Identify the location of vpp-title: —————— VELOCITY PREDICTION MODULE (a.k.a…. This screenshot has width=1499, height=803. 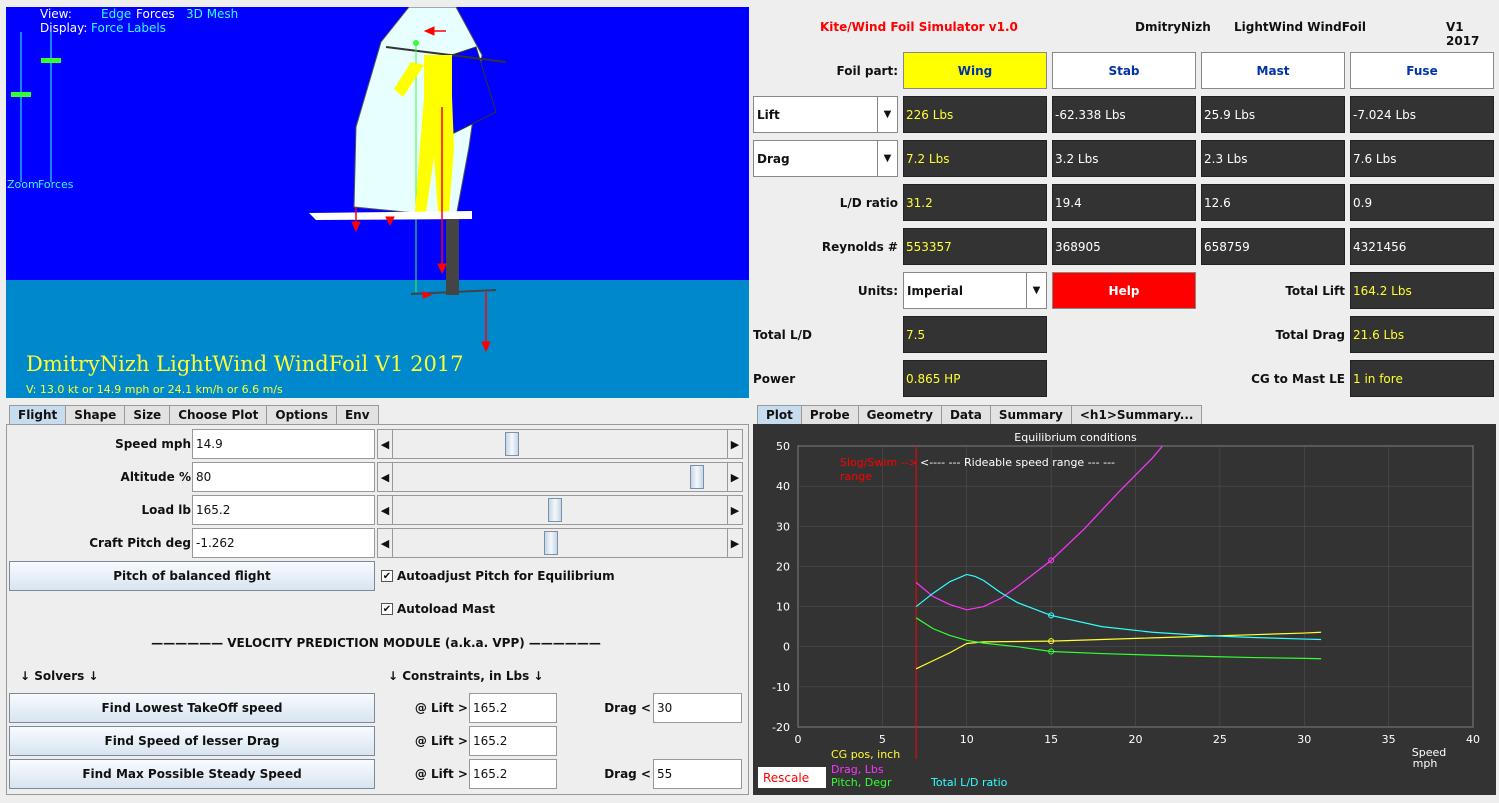
(376, 643).